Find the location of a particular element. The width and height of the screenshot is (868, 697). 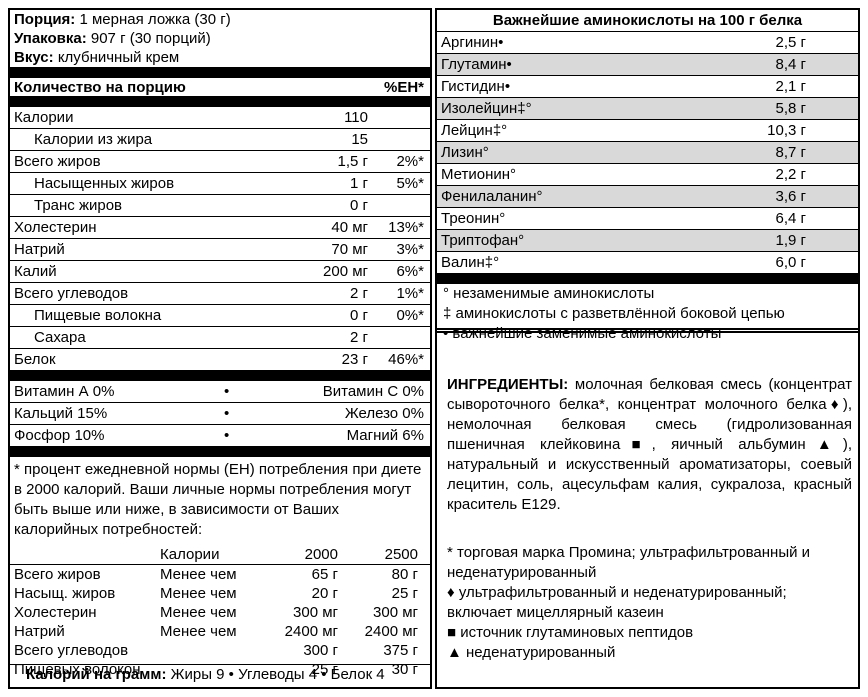

vitamin-right: Магний 6% is located at coordinates (385, 435).